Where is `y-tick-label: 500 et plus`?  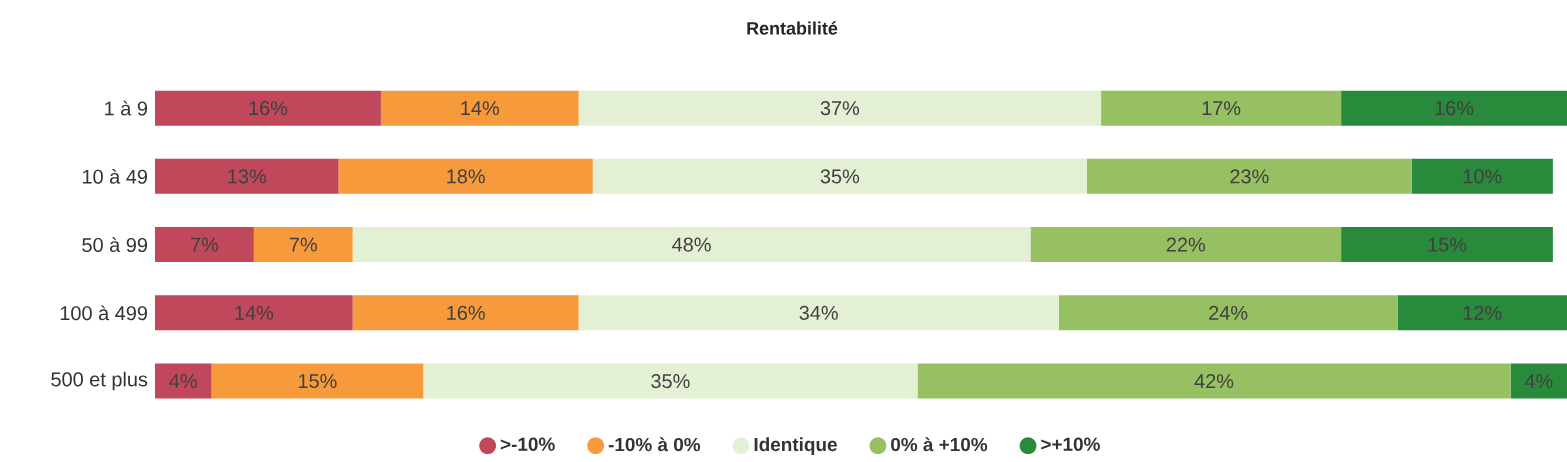 y-tick-label: 500 et plus is located at coordinates (99, 381).